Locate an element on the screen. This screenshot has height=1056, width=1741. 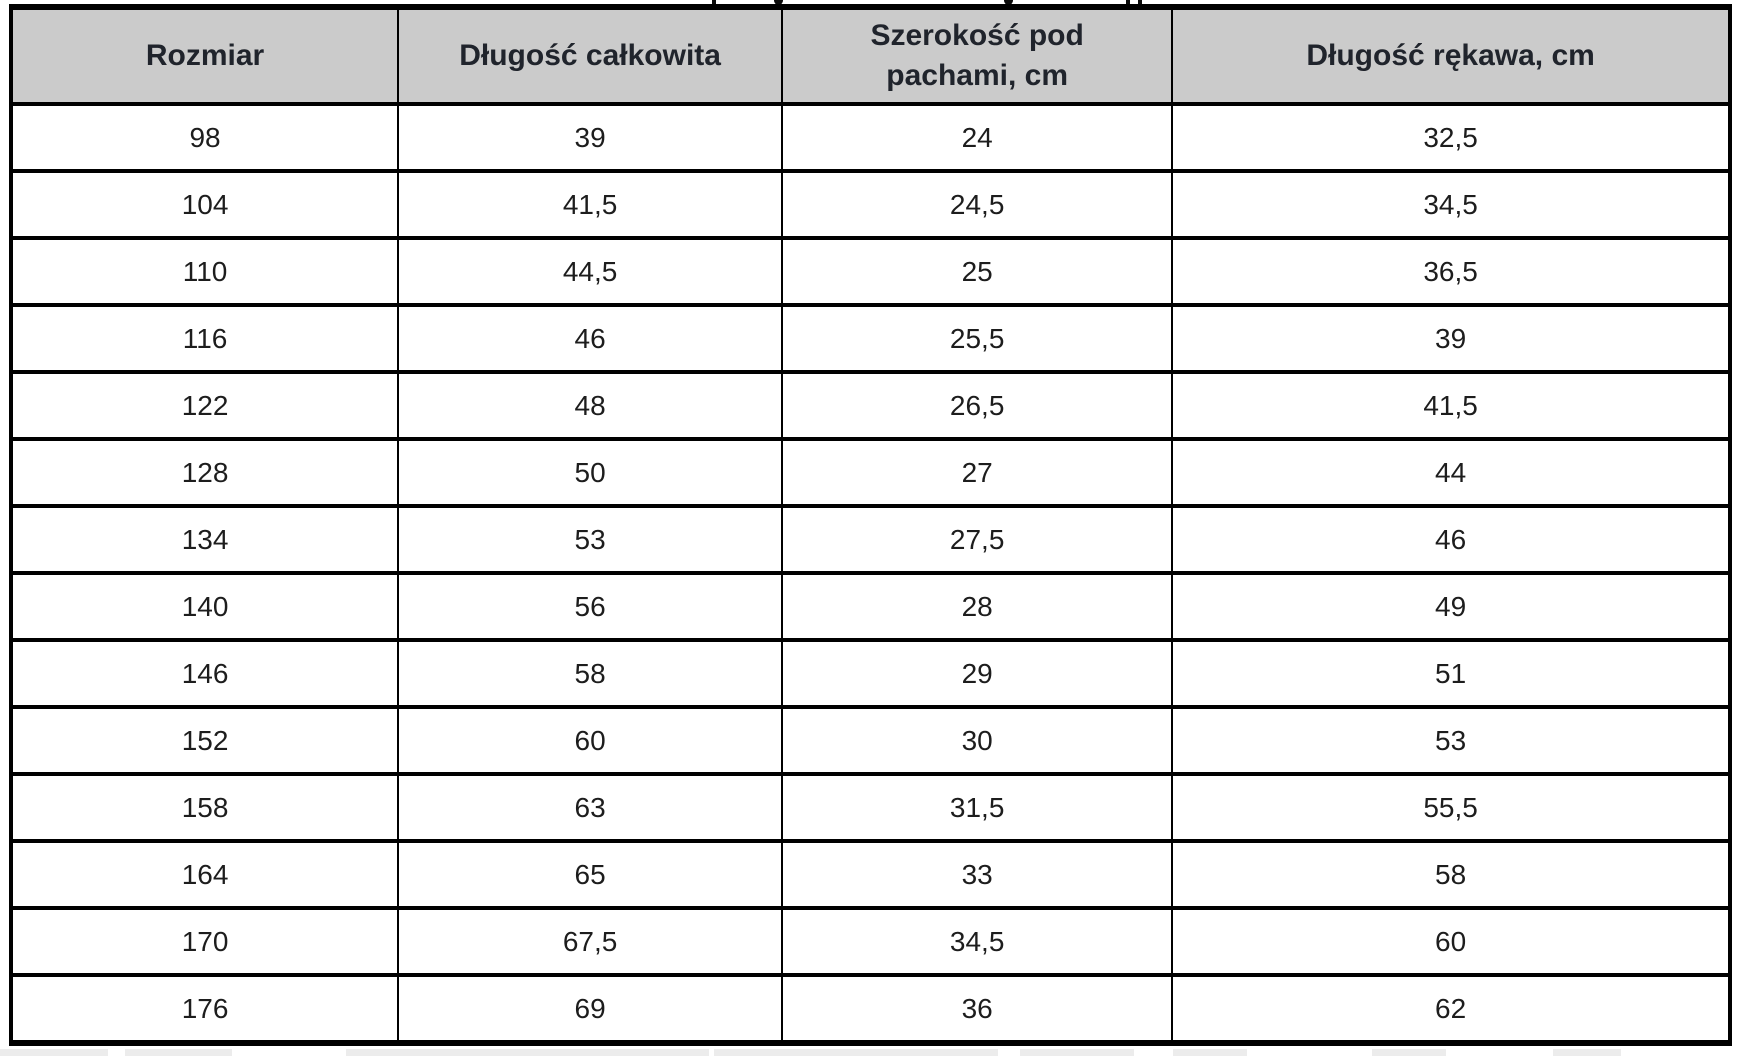
table-row: 140 56 28 49 is located at coordinates (870, 605).